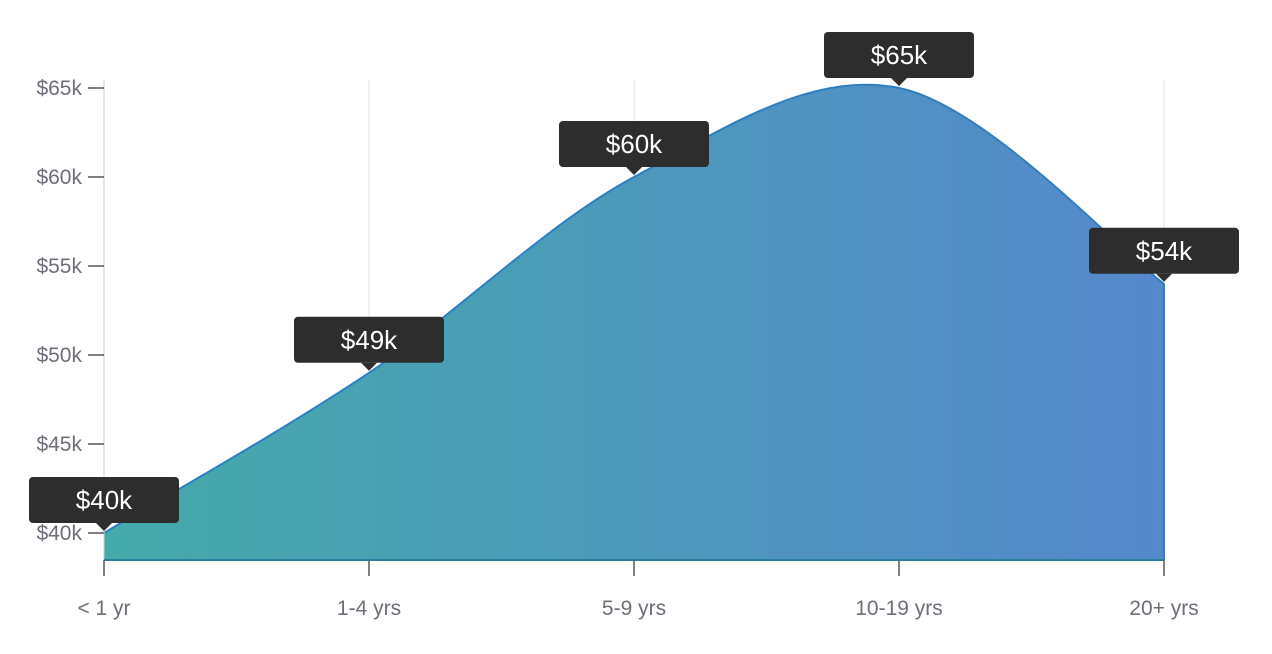 The height and width of the screenshot is (654, 1272). Describe the element at coordinates (59, 355) in the screenshot. I see `y-tick-label: $50k` at that location.